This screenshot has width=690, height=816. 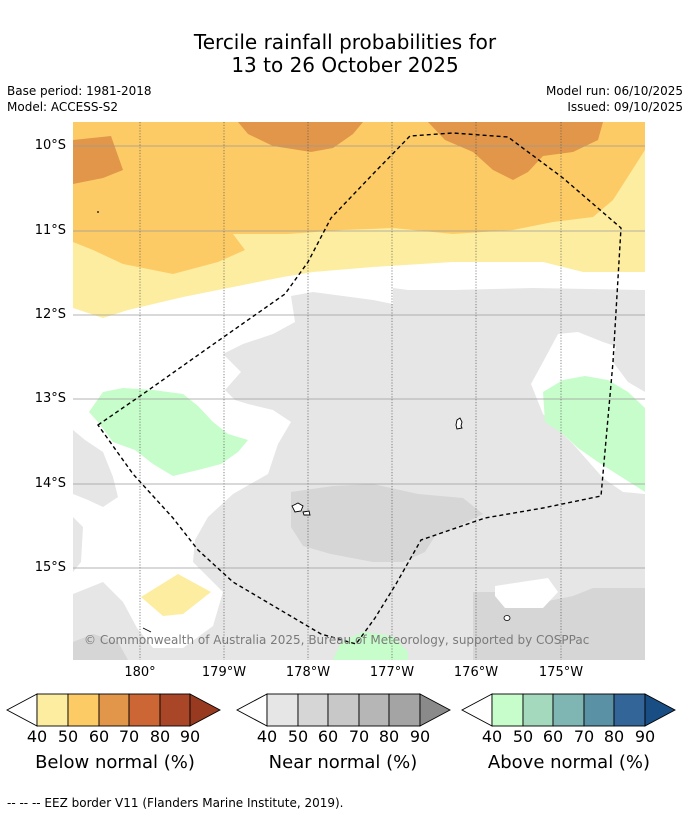 What do you see at coordinates (561, 672) in the screenshot?
I see `lon-label-175w: 175°W` at bounding box center [561, 672].